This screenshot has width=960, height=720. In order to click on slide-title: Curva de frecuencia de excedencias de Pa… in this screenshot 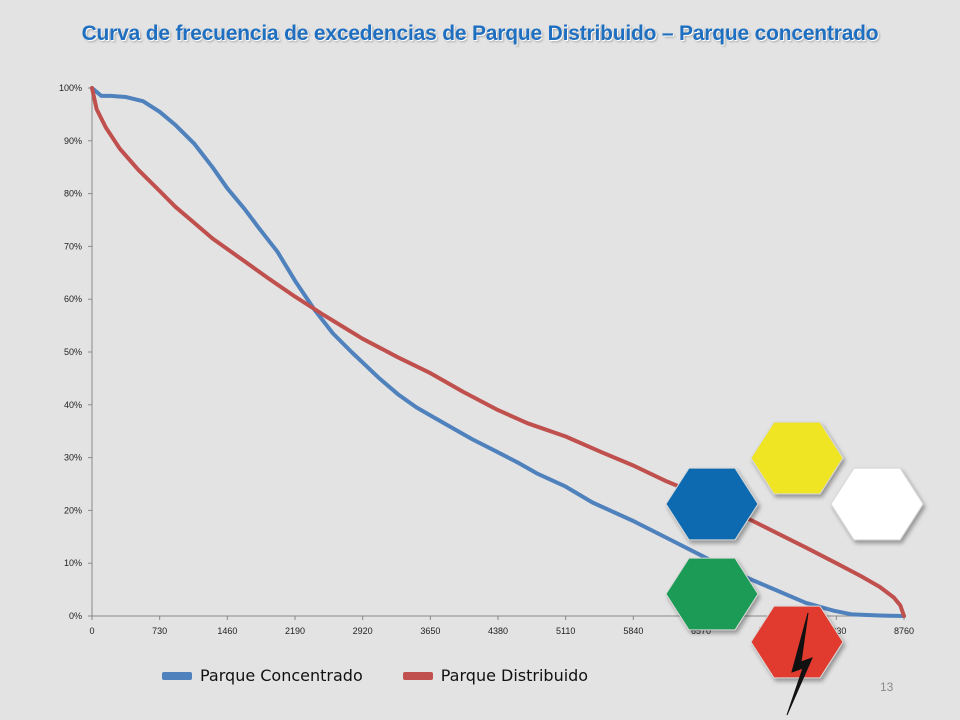, I will do `click(480, 33)`.